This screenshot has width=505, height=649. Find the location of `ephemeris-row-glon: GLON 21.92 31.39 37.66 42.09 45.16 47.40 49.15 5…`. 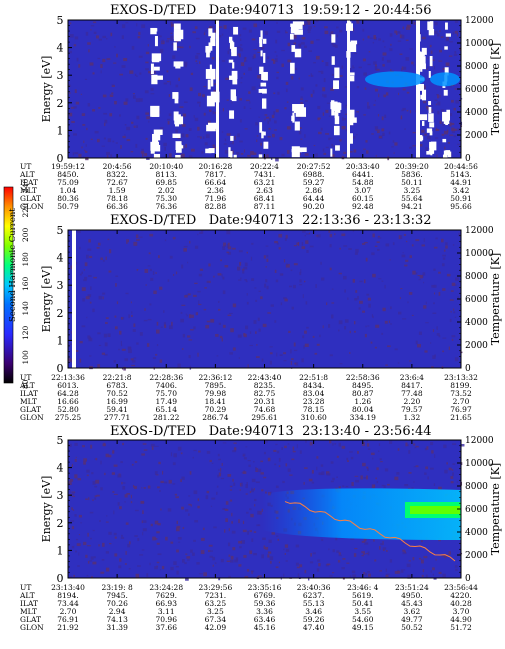

ephemeris-row-glon: GLON 21.92 31.39 37.66 42.09 45.16 47.40 49.15 5… is located at coordinates (255, 628).